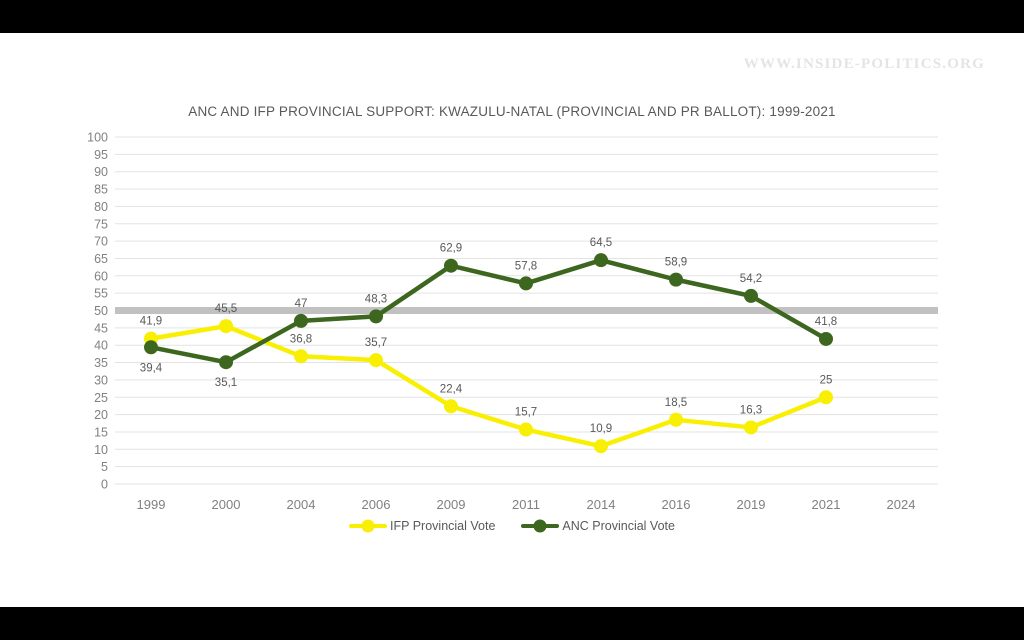  Describe the element at coordinates (151, 504) in the screenshot. I see `x-tick-label: 1999` at that location.